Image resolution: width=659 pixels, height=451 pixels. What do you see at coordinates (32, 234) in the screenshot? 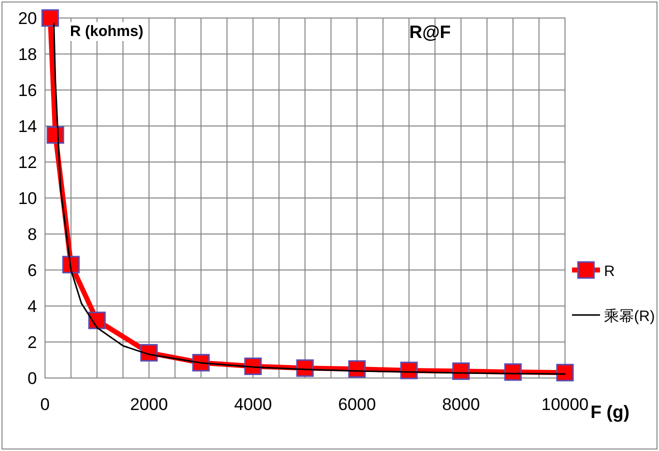
I see `y-tick-label: 8` at bounding box center [32, 234].